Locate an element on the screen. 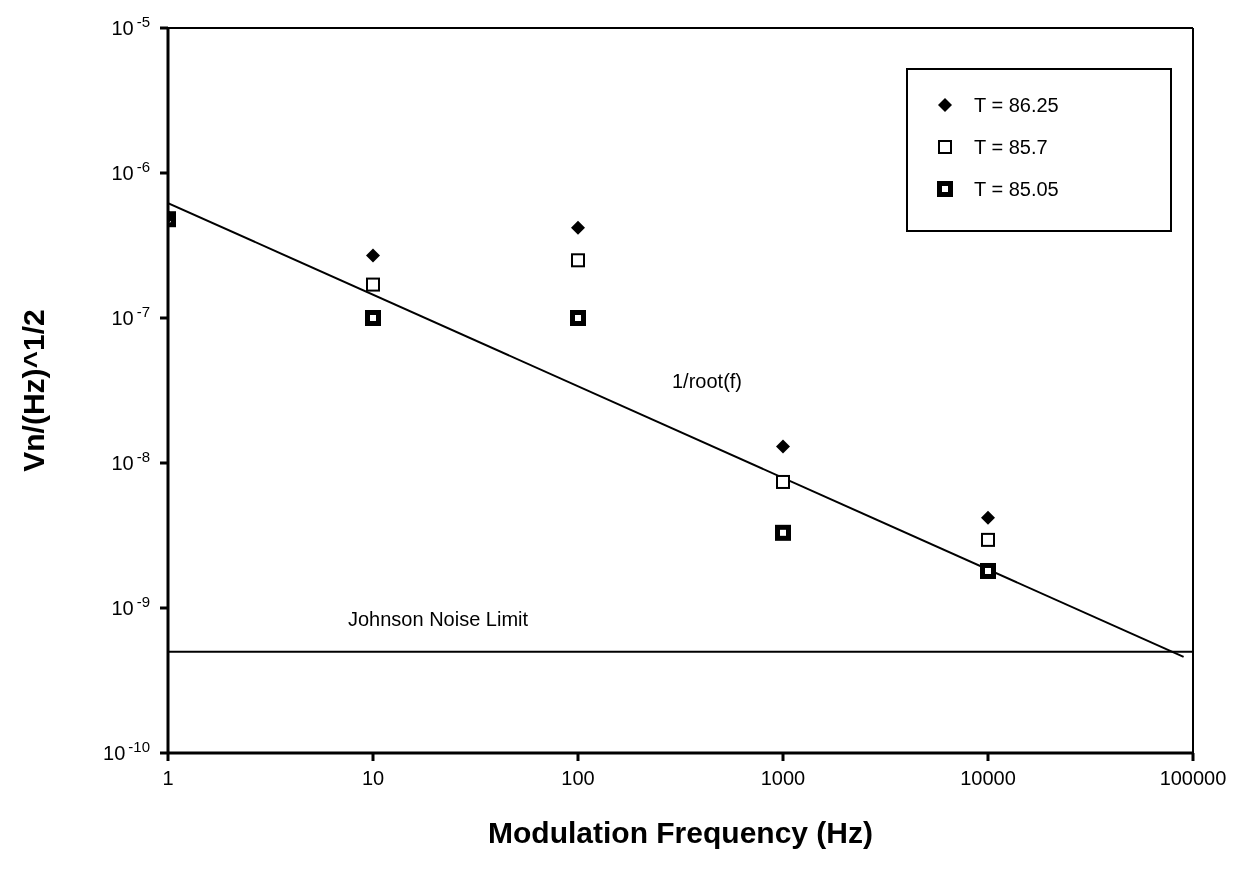  y-tick-label: 10$^{-7}$ is located at coordinates (130, 315).